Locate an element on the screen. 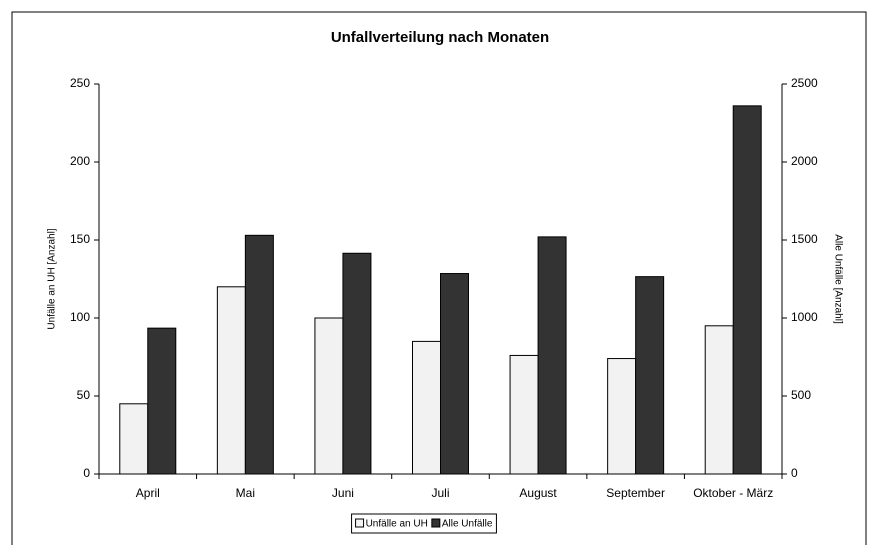 The height and width of the screenshot is (545, 877). chart-title: Unfallverteilung nach Monaten is located at coordinates (440, 37).